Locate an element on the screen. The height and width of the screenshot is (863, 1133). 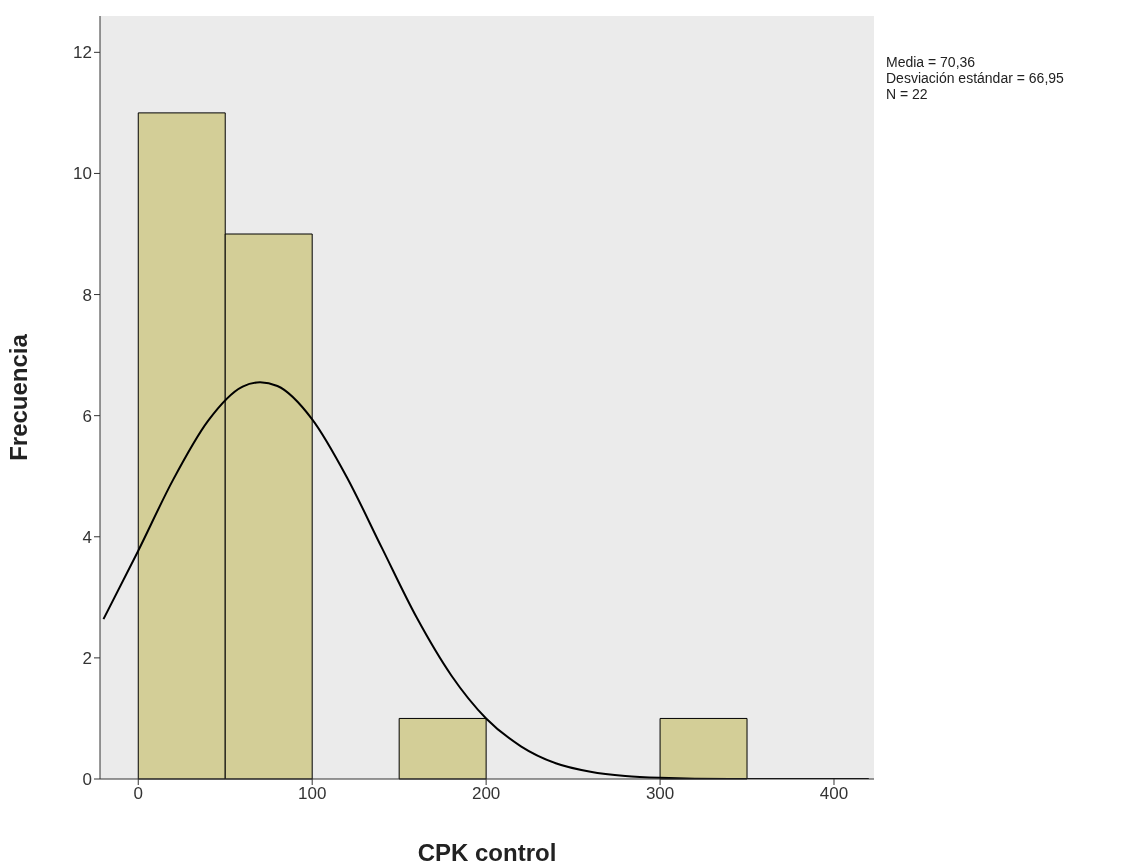
y-axis-title: Frecuencia is located at coordinates (18, 397).